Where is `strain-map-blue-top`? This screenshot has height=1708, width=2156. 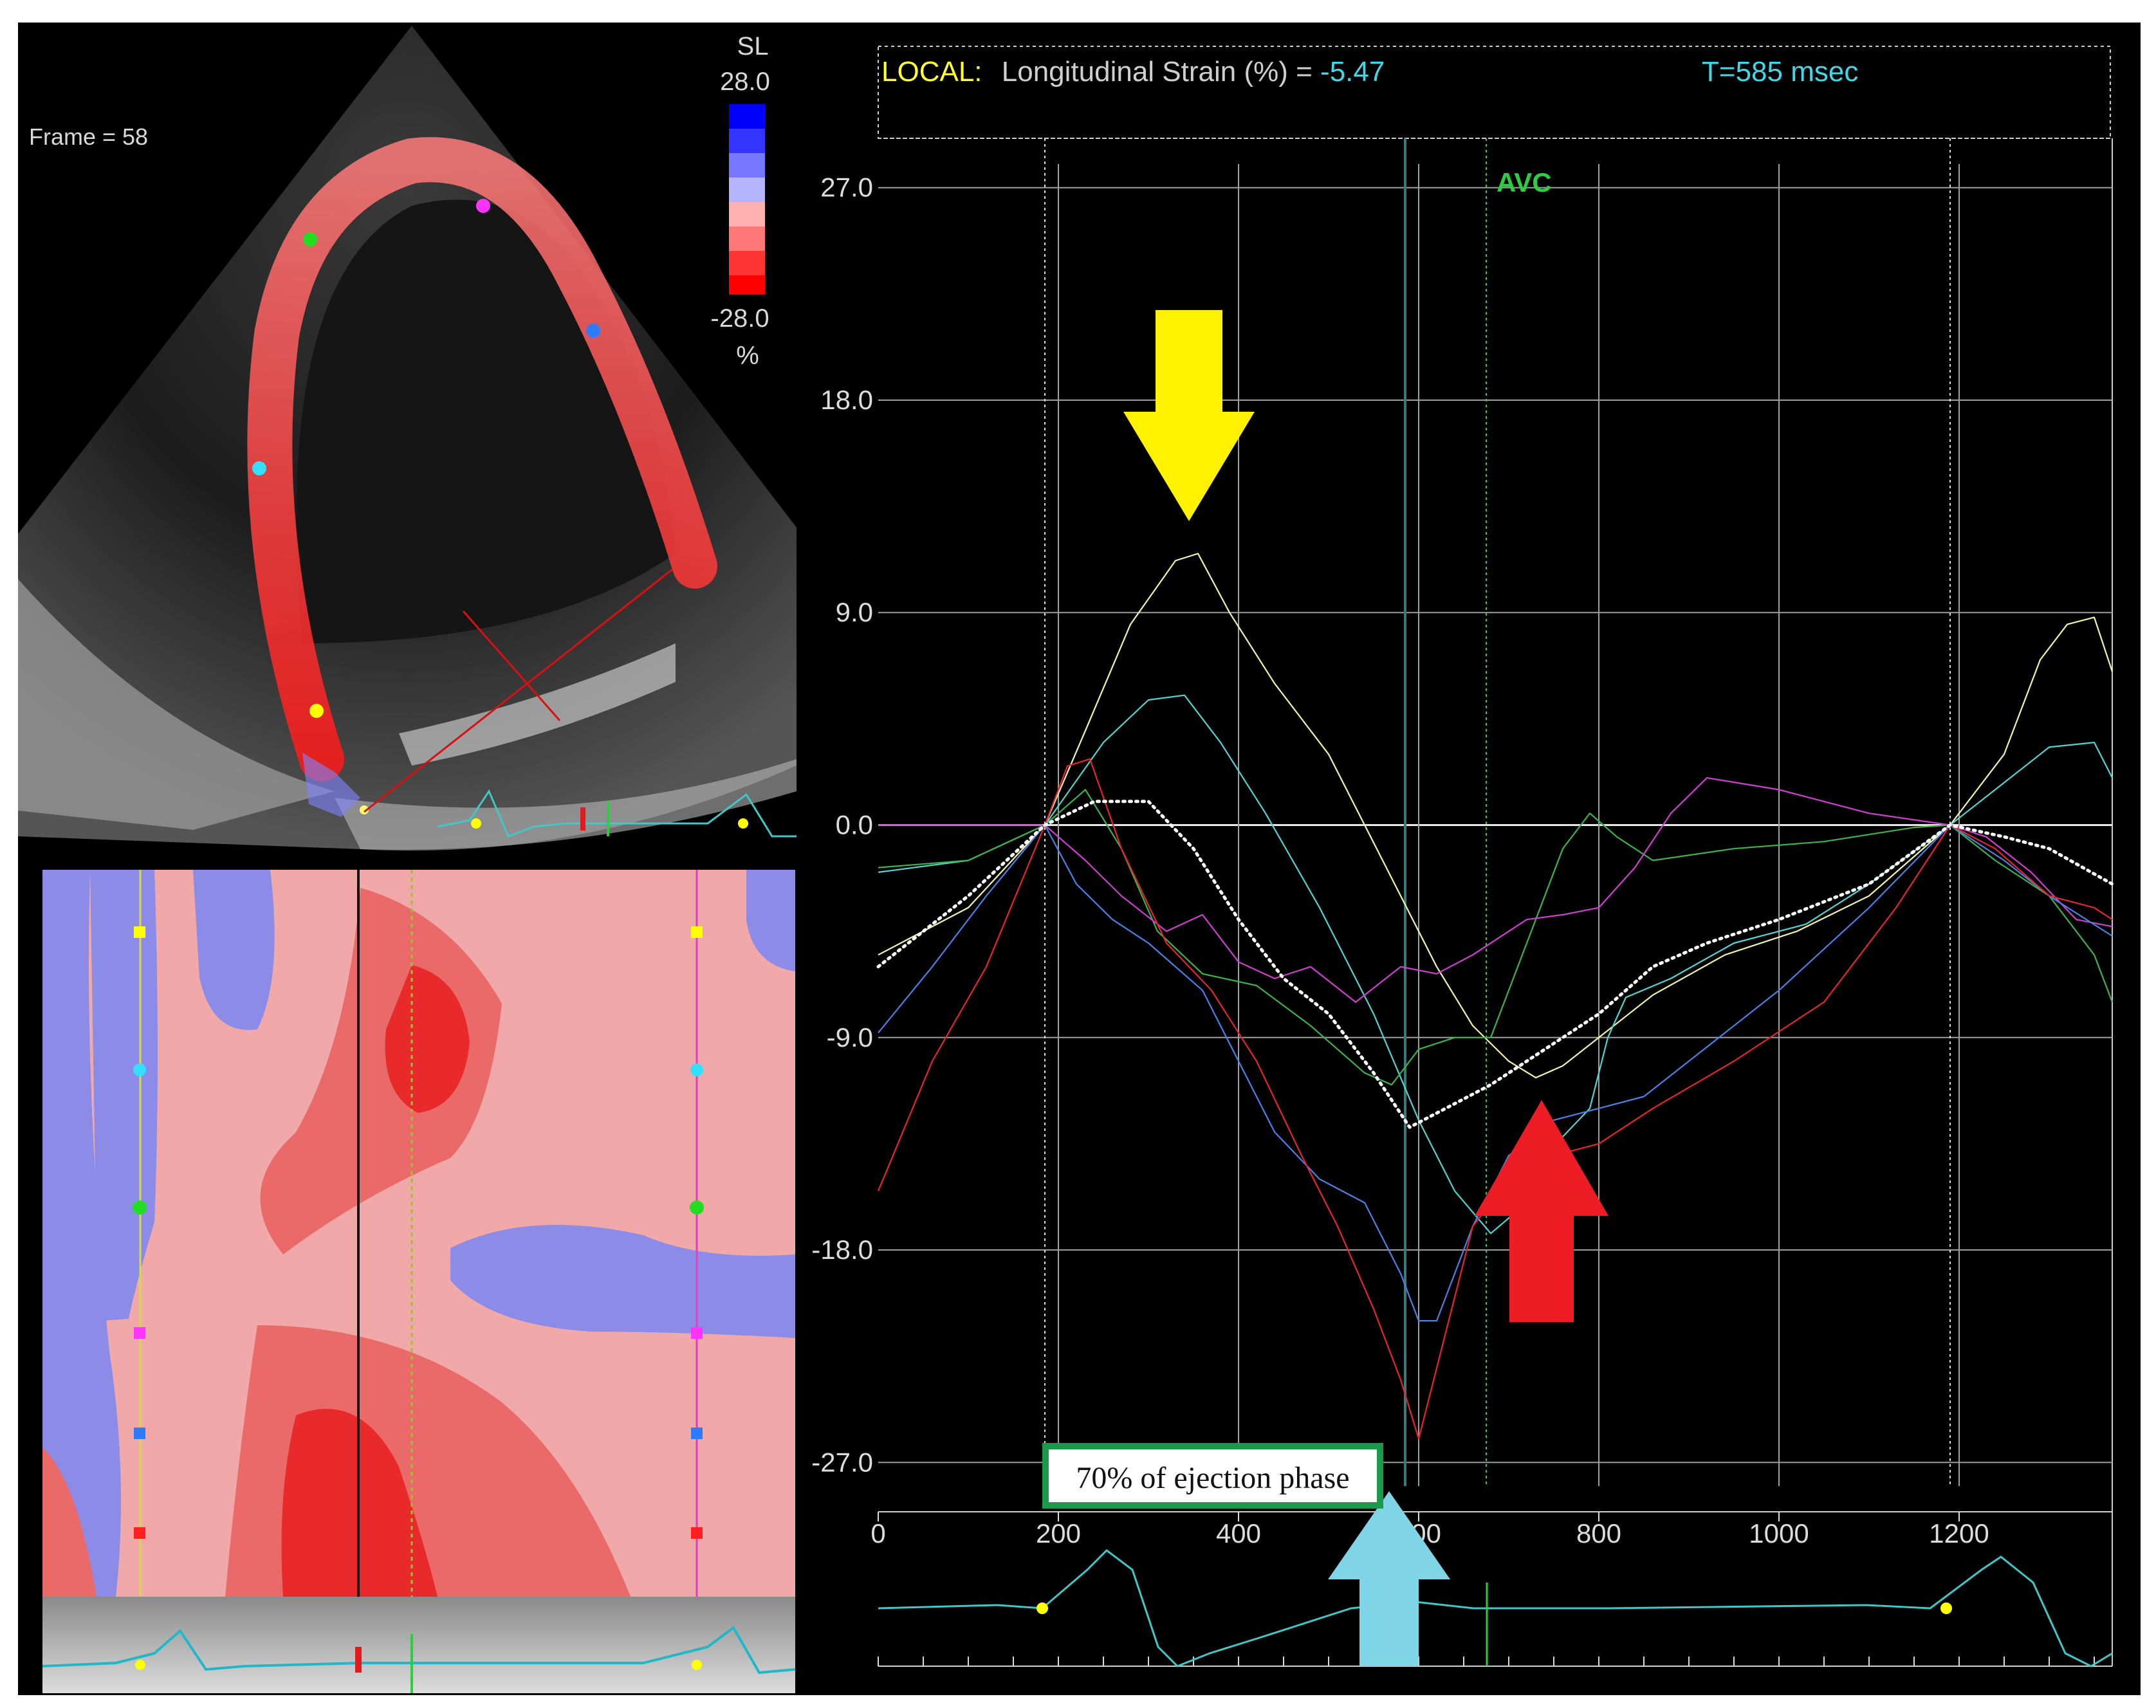
strain-map-blue-top is located at coordinates (234, 950).